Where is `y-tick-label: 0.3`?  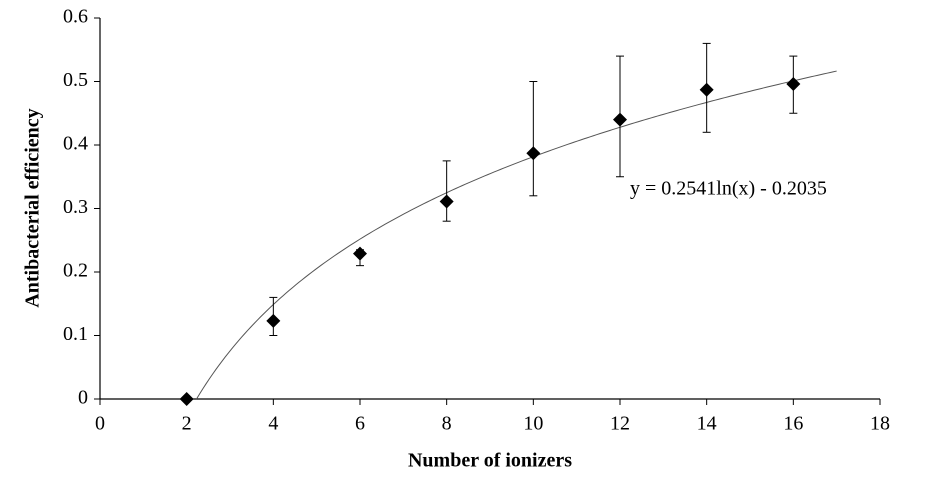 y-tick-label: 0.3 is located at coordinates (75, 207).